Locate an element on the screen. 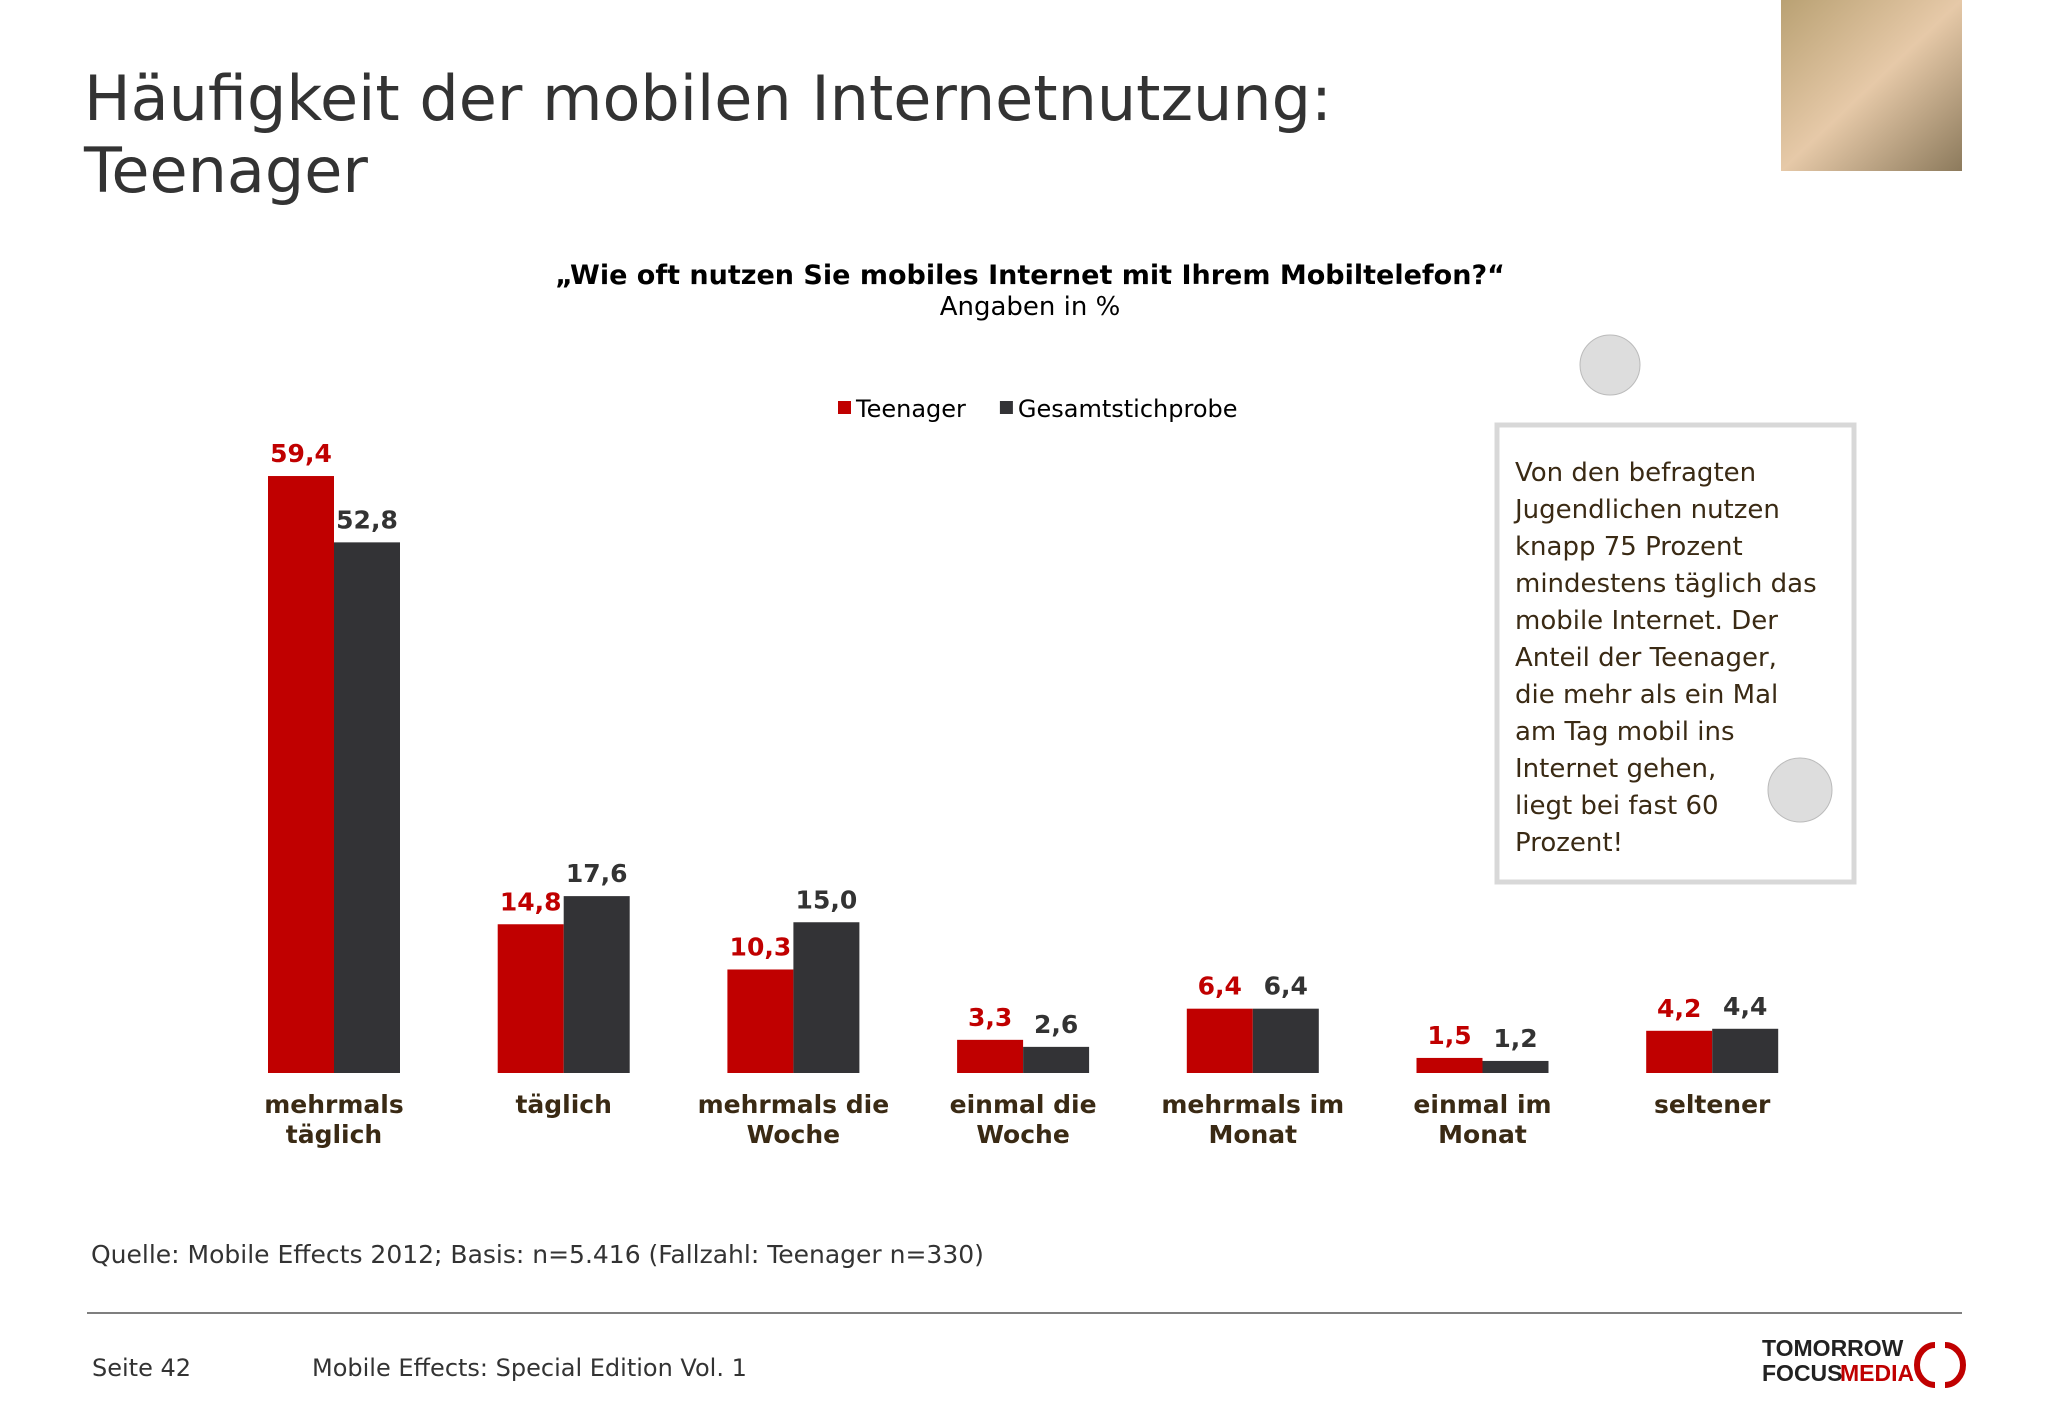 The width and height of the screenshot is (2048, 1418). slide-title: Teenager is located at coordinates (226, 170).